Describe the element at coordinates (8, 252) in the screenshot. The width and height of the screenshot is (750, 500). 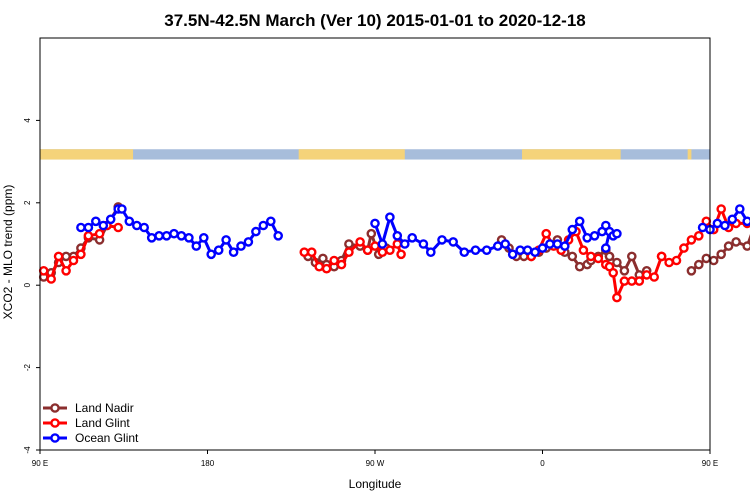
I see `y-axis-label: XCO2 - MLO trend (ppm)` at that location.